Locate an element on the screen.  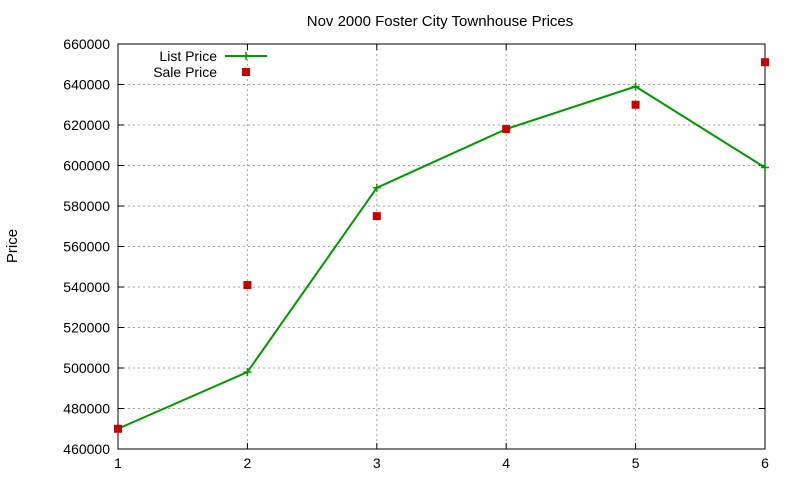
y-tick-label: 580000 is located at coordinates (86, 206).